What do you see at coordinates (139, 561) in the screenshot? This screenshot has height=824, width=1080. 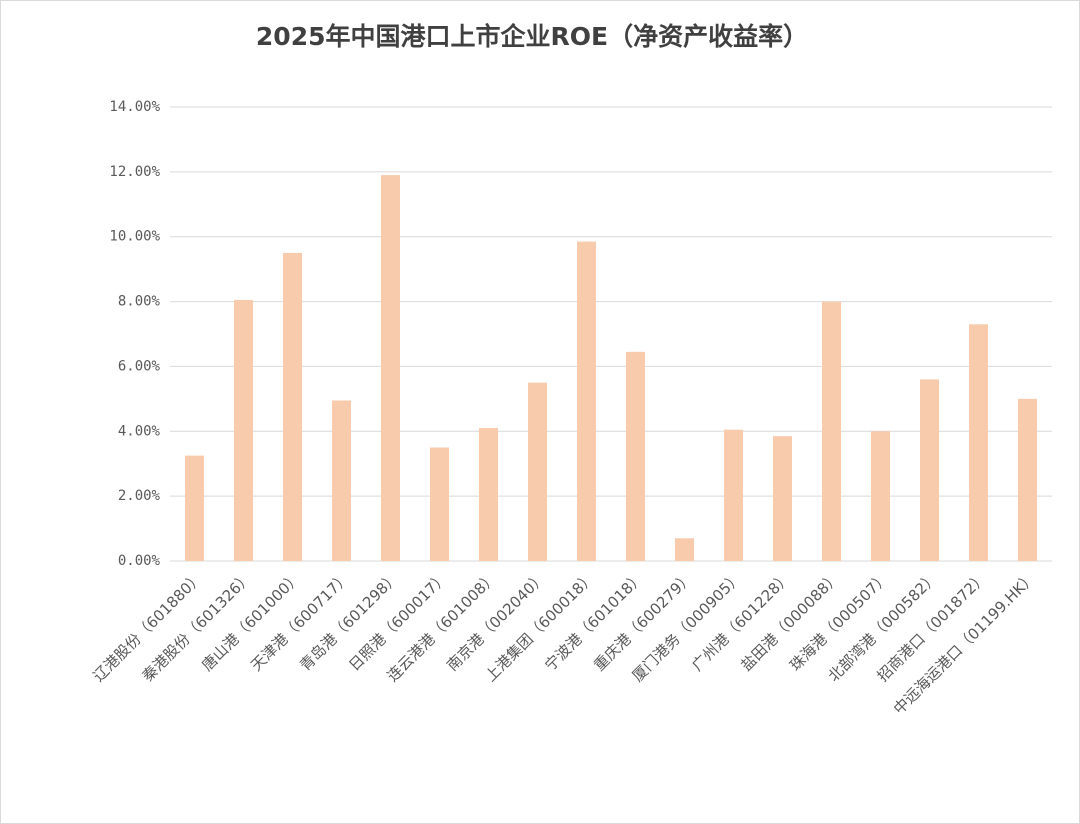 I see `y-tick-label: 0.00%` at bounding box center [139, 561].